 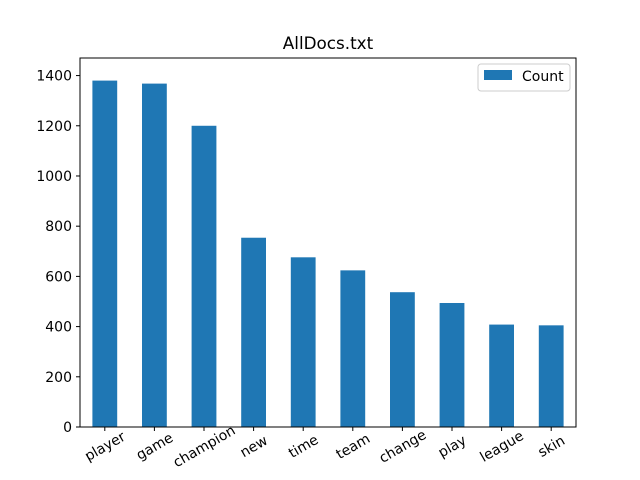 I want to click on bar-skin, so click(x=551, y=376).